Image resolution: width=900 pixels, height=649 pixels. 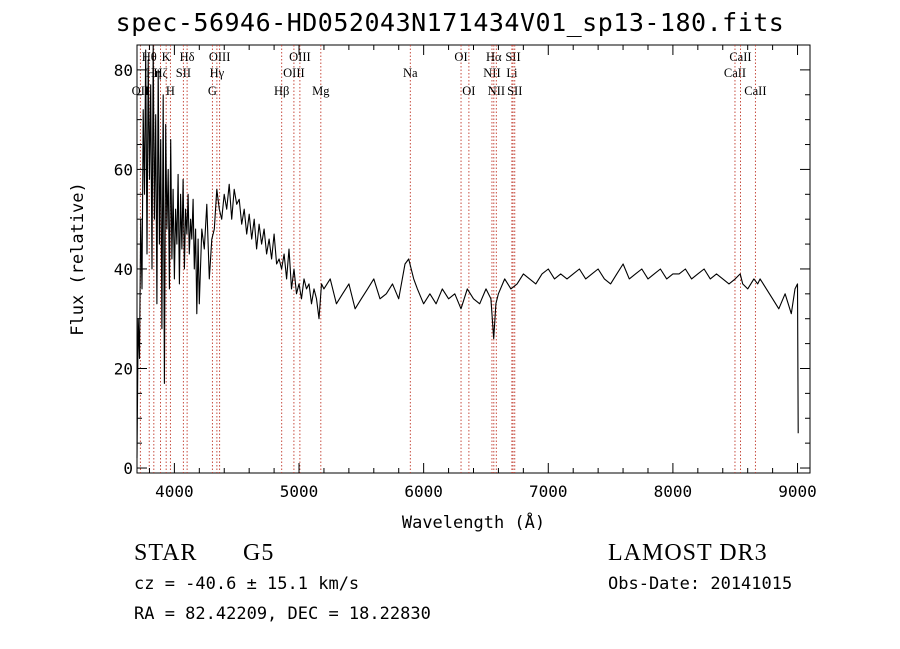 I want to click on object-subclass: G5, so click(x=259, y=553).